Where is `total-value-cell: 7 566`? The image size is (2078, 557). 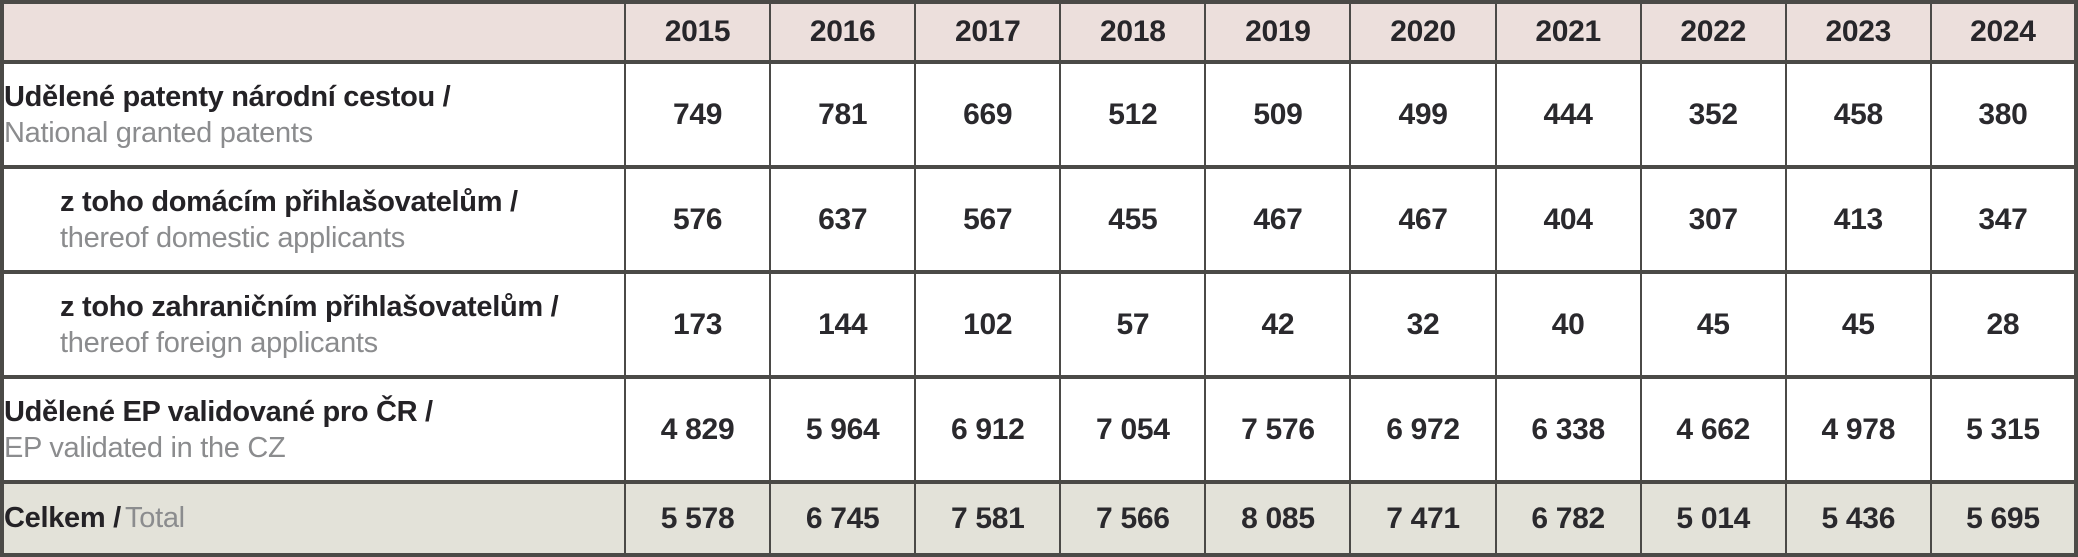
total-value-cell: 7 566 is located at coordinates (1133, 518).